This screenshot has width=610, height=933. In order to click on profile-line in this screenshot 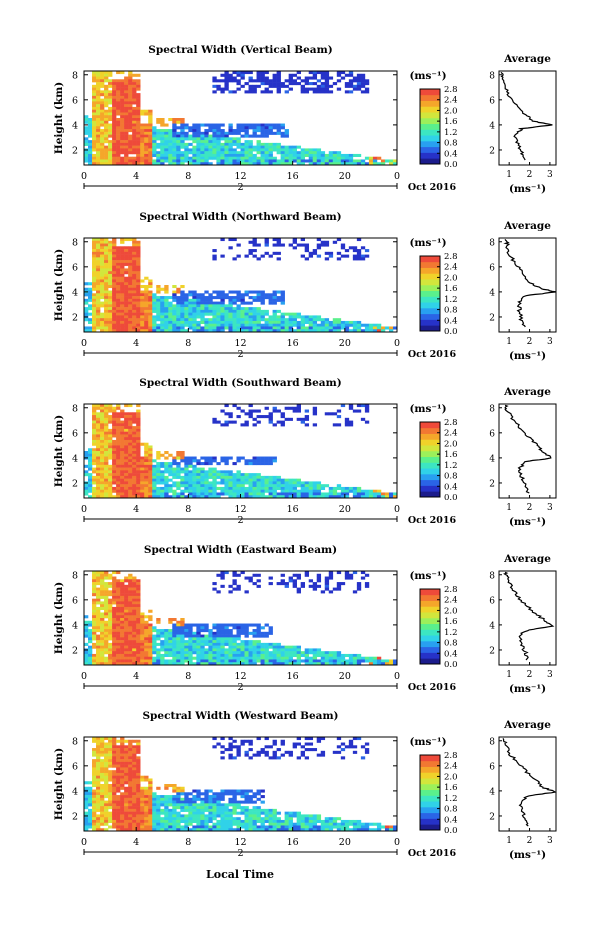, I will do `click(528, 449)`.